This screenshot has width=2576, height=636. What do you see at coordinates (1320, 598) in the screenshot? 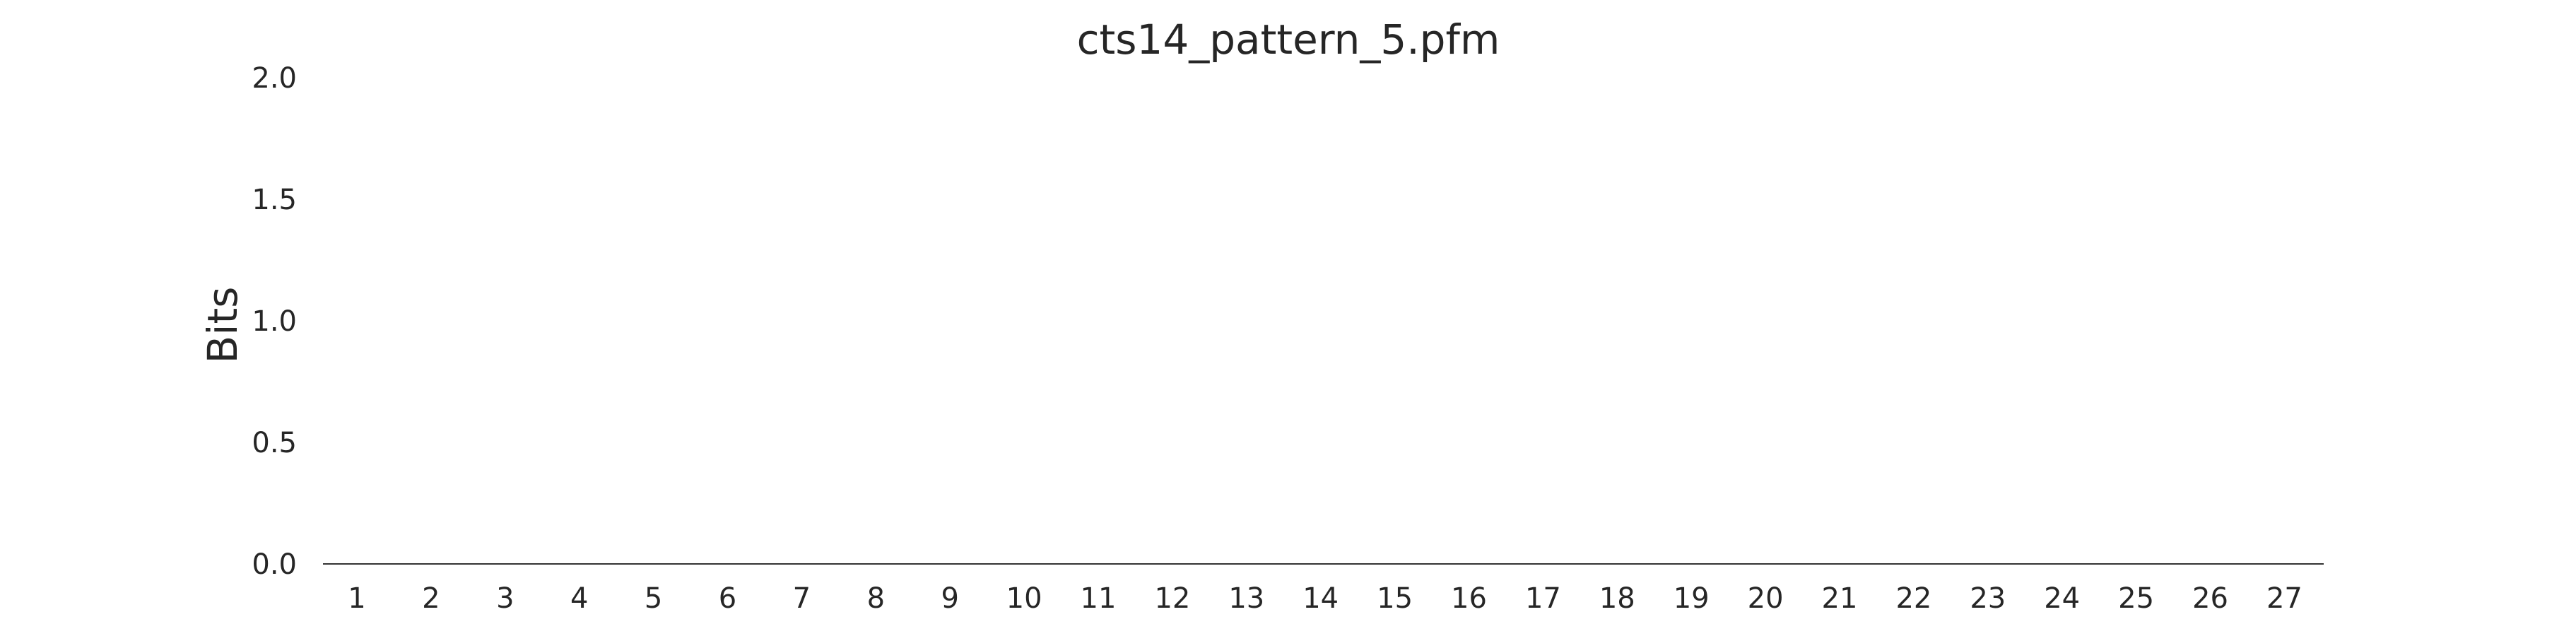
I see `x-tick-label: 14` at bounding box center [1320, 598].